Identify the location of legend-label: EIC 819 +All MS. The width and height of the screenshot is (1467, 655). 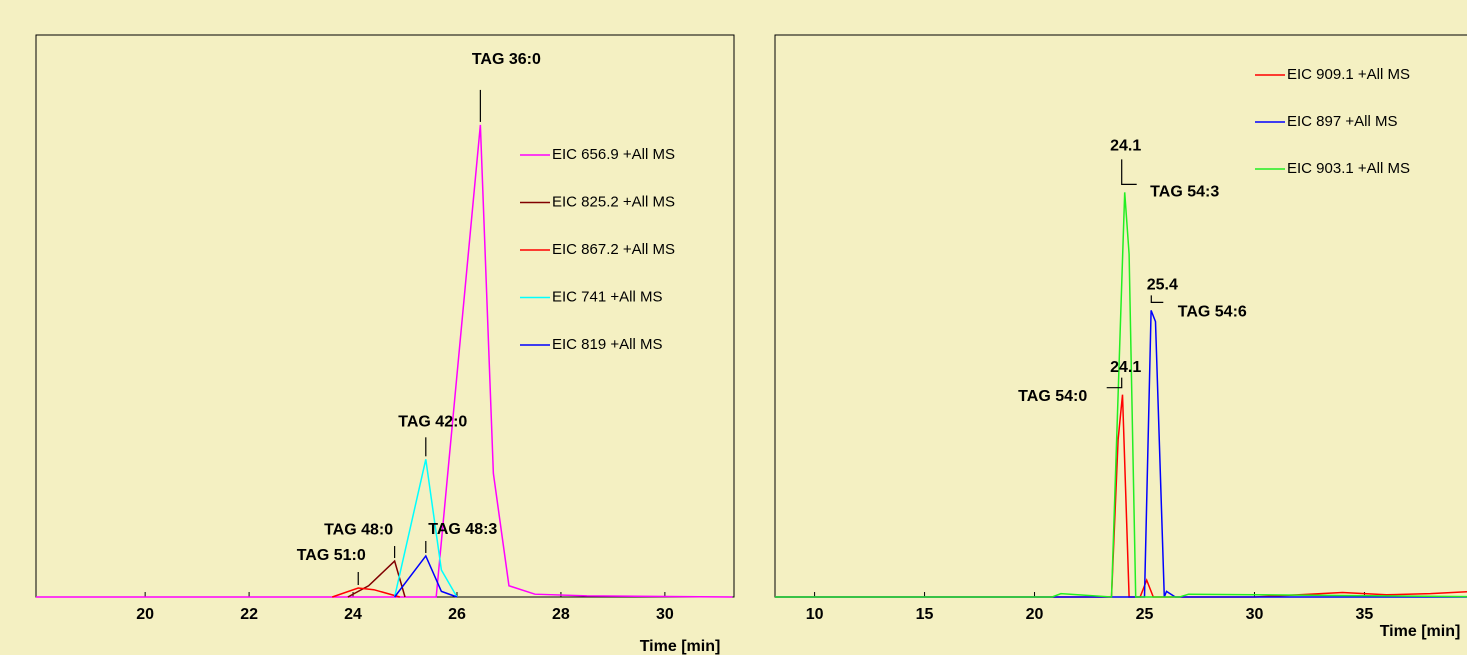
(607, 344).